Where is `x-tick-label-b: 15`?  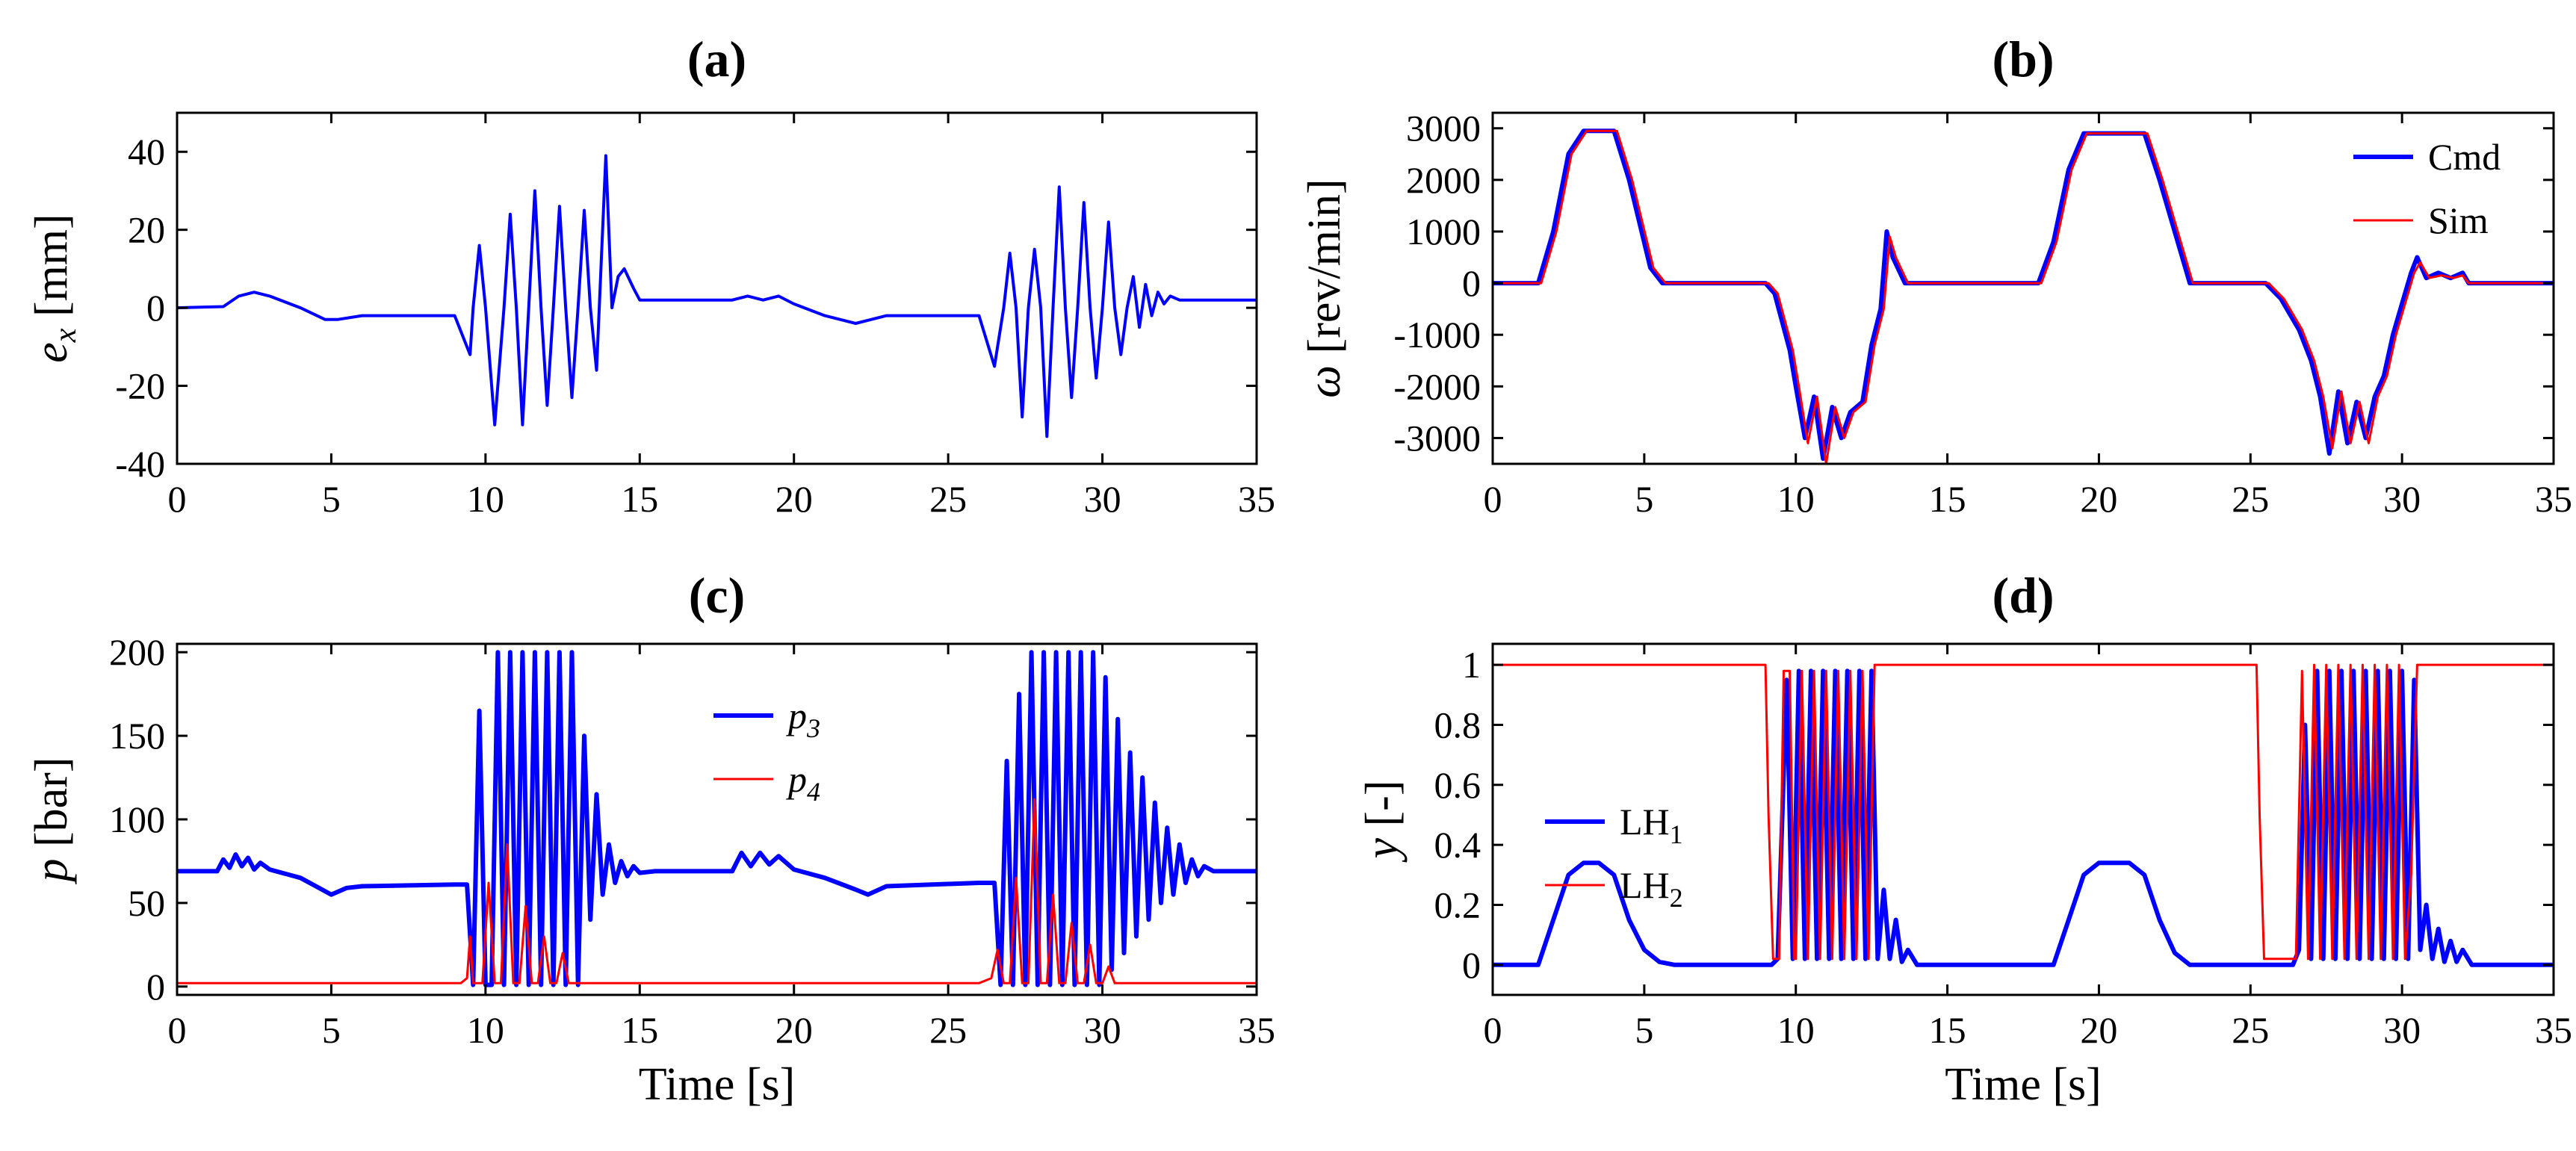 x-tick-label-b: 15 is located at coordinates (1947, 499).